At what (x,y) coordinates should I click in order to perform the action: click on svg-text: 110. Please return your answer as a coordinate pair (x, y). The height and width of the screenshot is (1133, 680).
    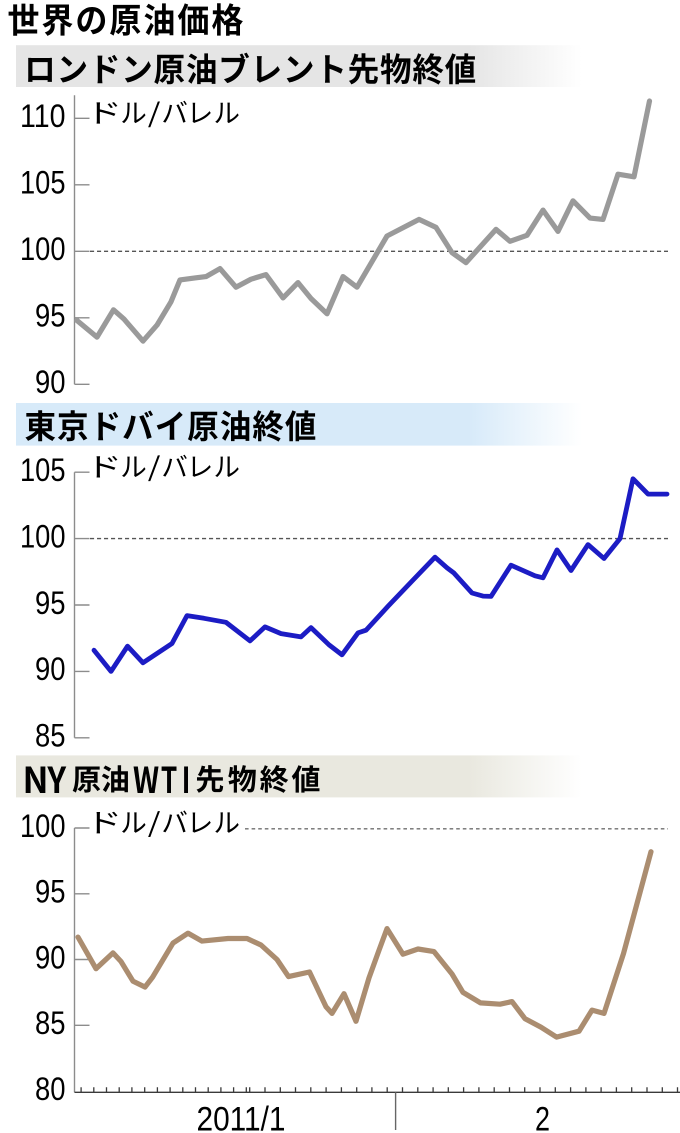
    Looking at the image, I should click on (43, 116).